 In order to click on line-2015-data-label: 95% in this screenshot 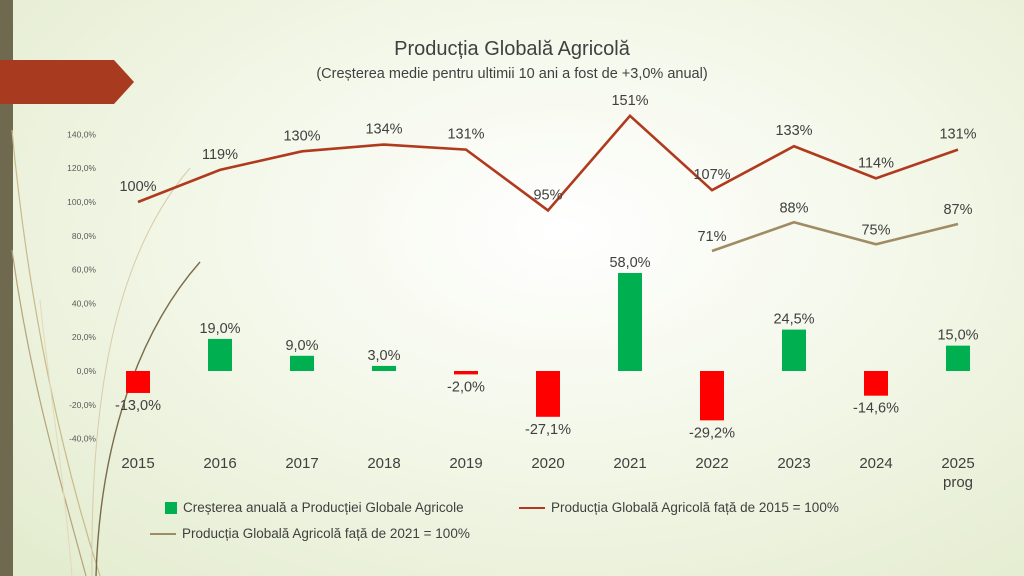, I will do `click(547, 195)`.